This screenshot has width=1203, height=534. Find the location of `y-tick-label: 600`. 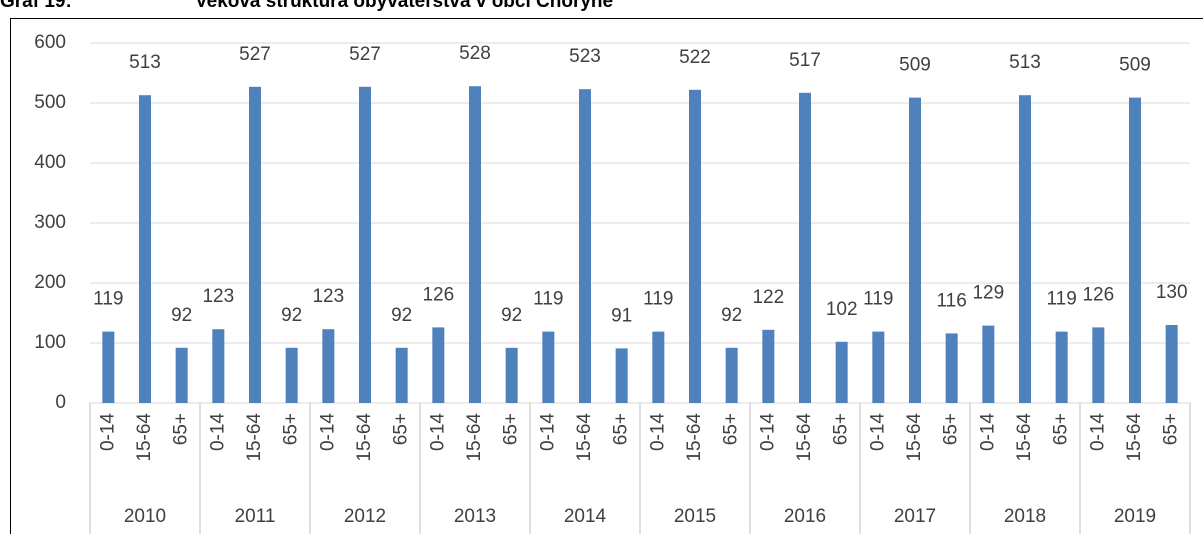

y-tick-label: 600 is located at coordinates (50, 42).